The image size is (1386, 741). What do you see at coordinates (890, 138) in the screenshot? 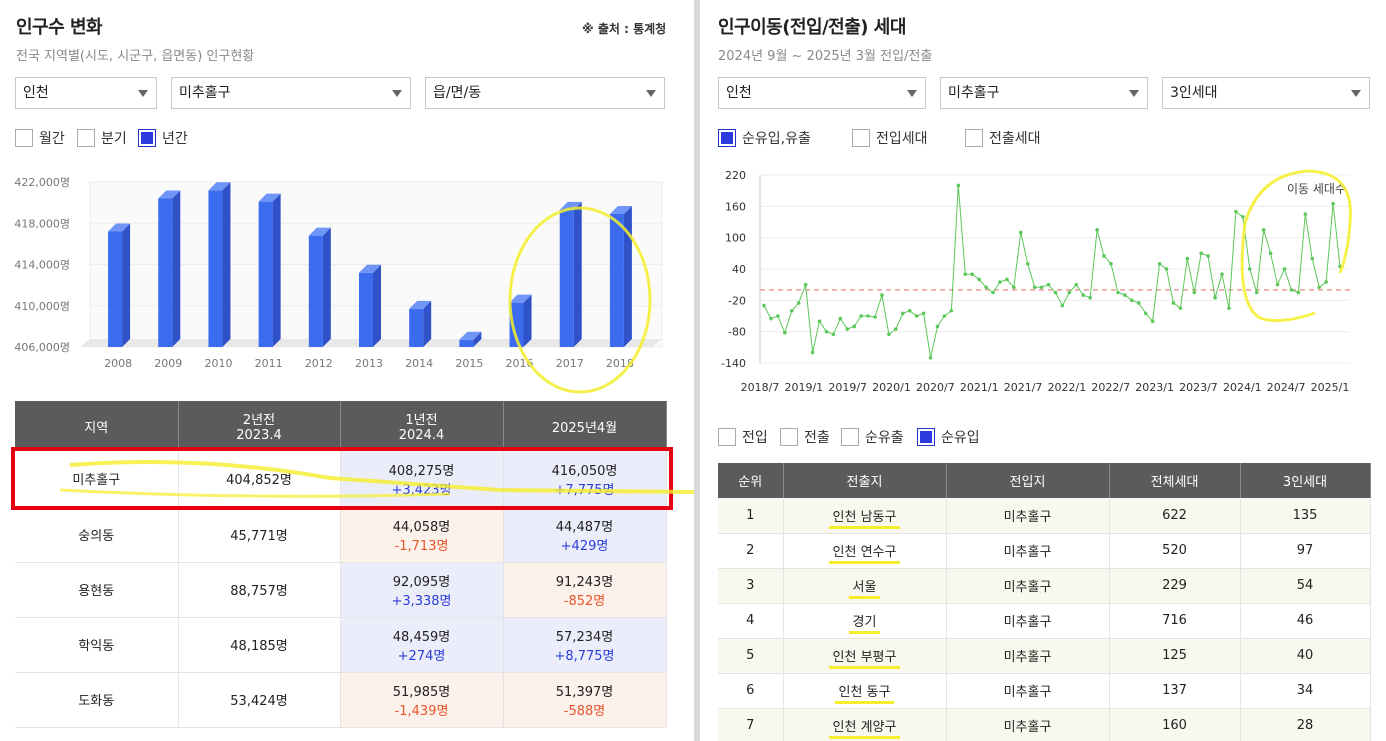
I see `move-in-households-checkbox: 전입세대` at bounding box center [890, 138].